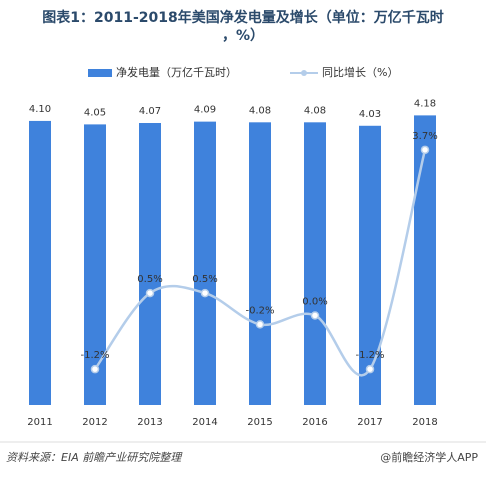 Image resolution: width=486 pixels, height=480 pixels. What do you see at coordinates (242, 17) in the screenshot?
I see `title-line: 图表1：2011-2018年美国净发电量及增长（单位：万亿千瓦时` at bounding box center [242, 17].